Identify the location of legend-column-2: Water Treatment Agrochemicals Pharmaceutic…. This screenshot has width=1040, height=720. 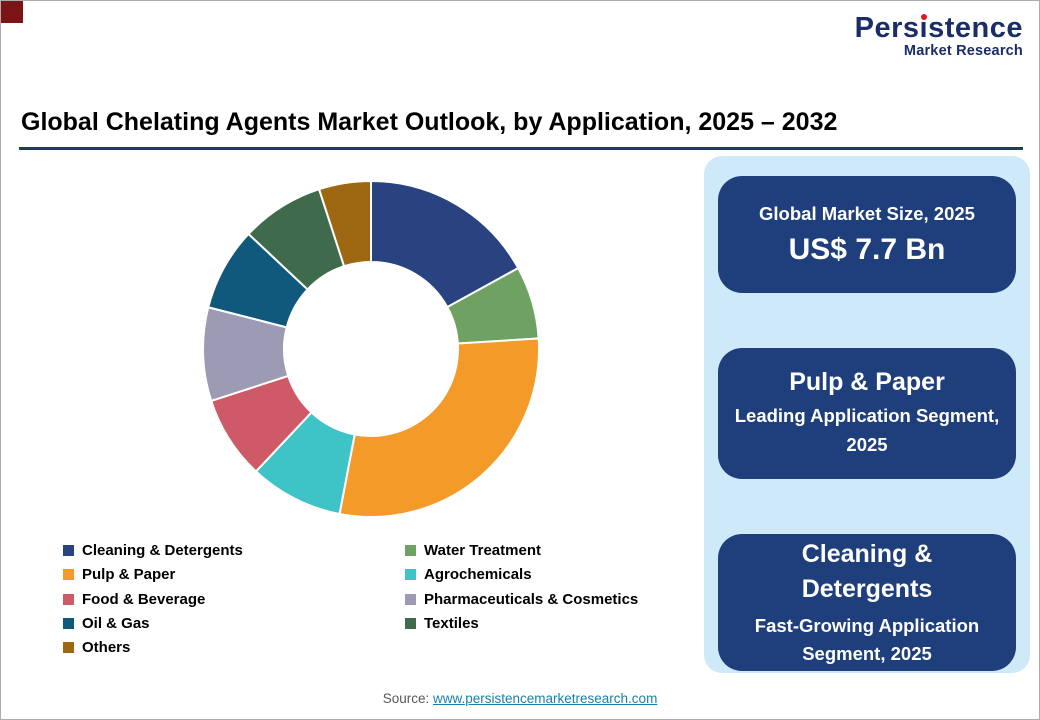
(521, 602).